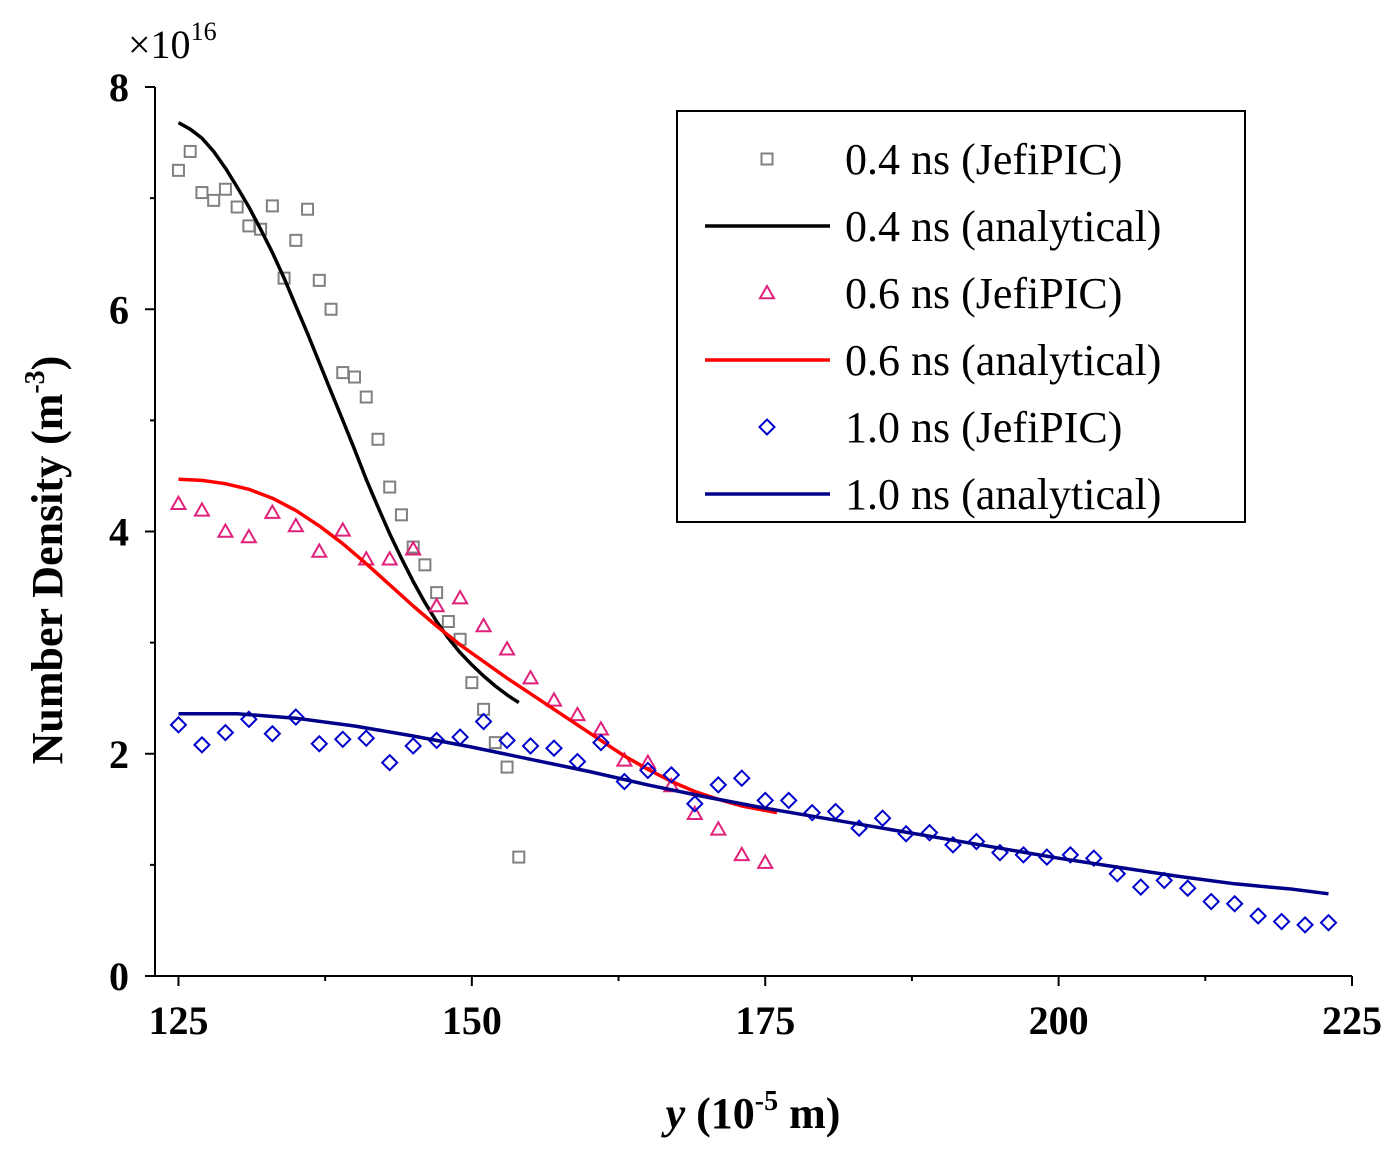 This screenshot has height=1150, width=1398. I want to click on legend-label: 0.4 ns (analytical), so click(1003, 226).